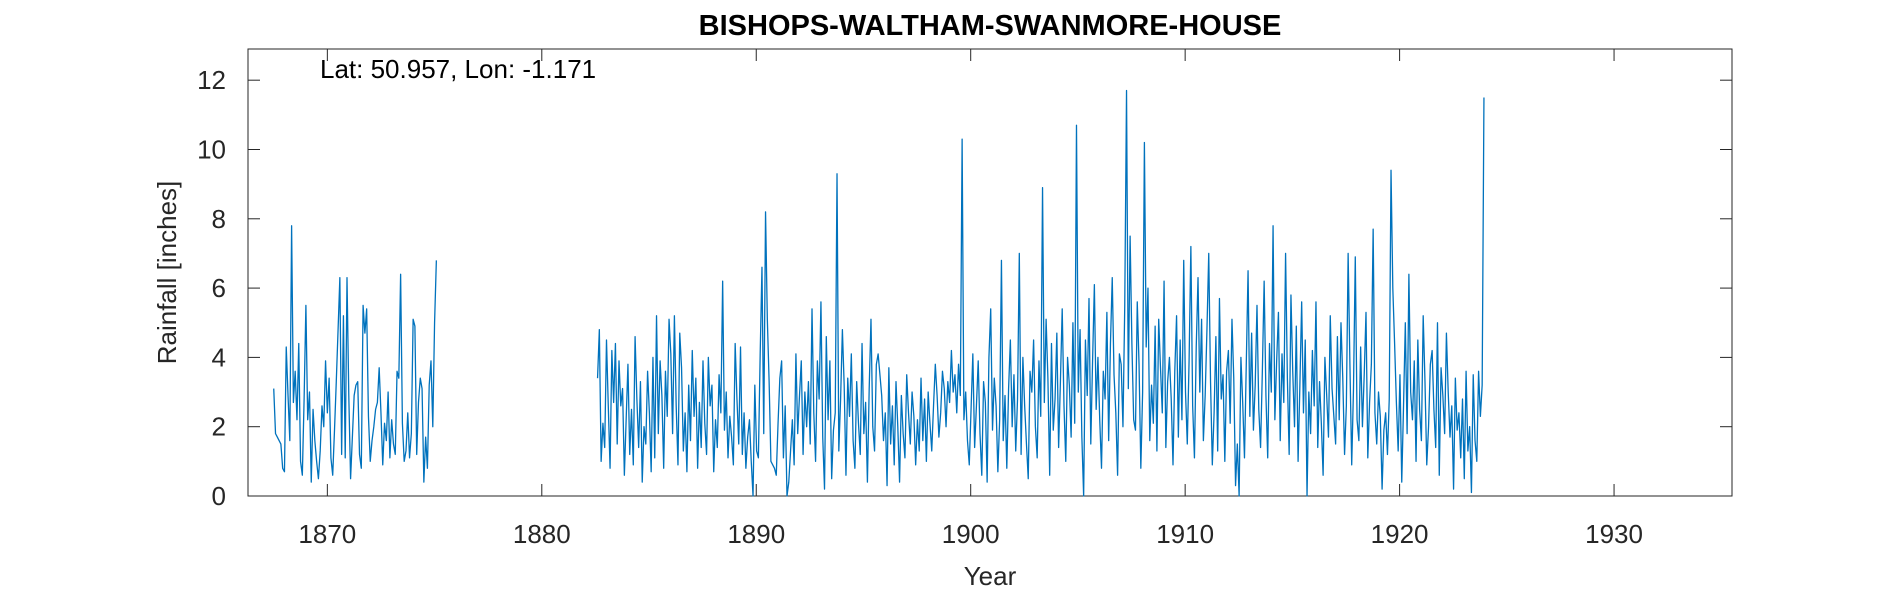 The height and width of the screenshot is (591, 1890). I want to click on x-tick-label: 1920, so click(1400, 534).